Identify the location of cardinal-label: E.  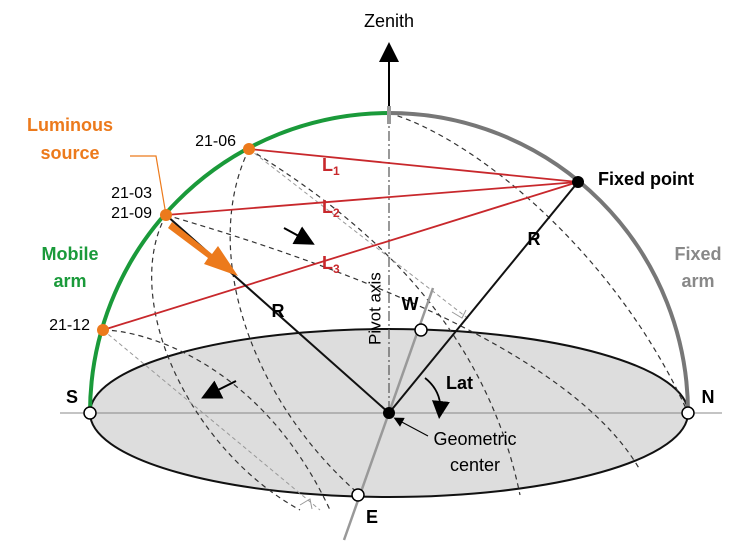
(372, 517).